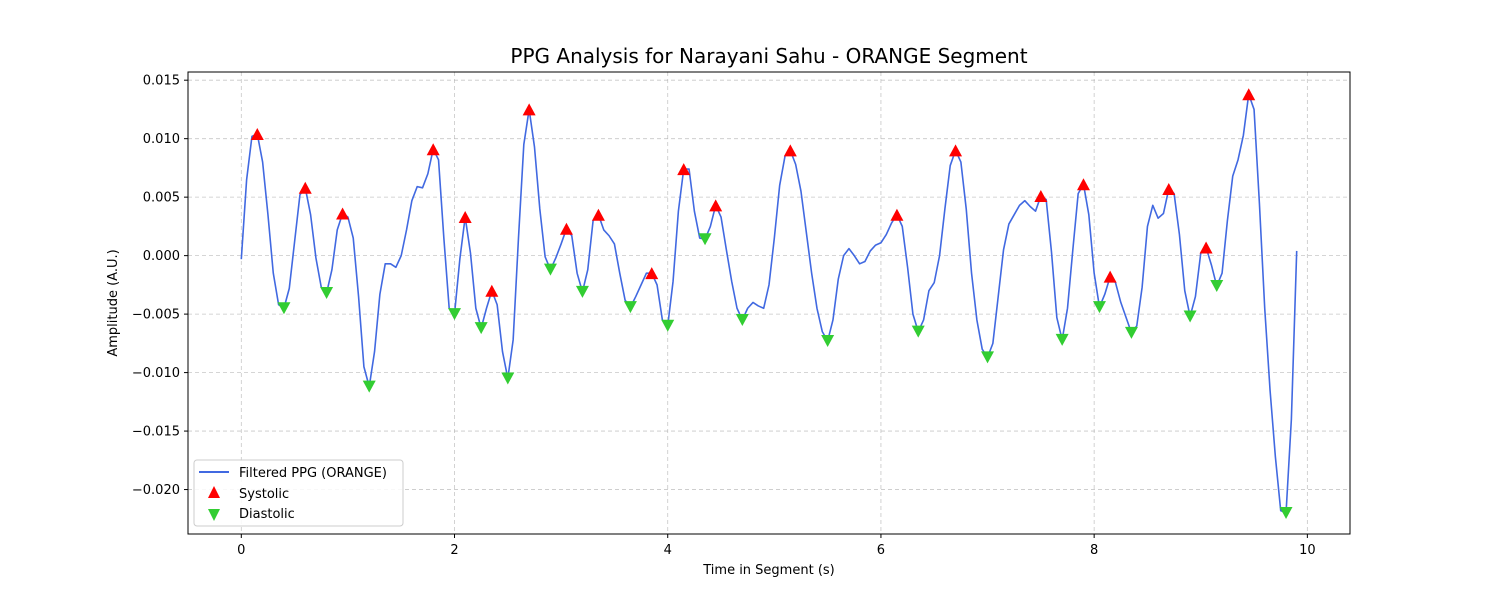 This screenshot has height=600, width=1500. I want to click on y-tick-label: 0.000, so click(161, 256).